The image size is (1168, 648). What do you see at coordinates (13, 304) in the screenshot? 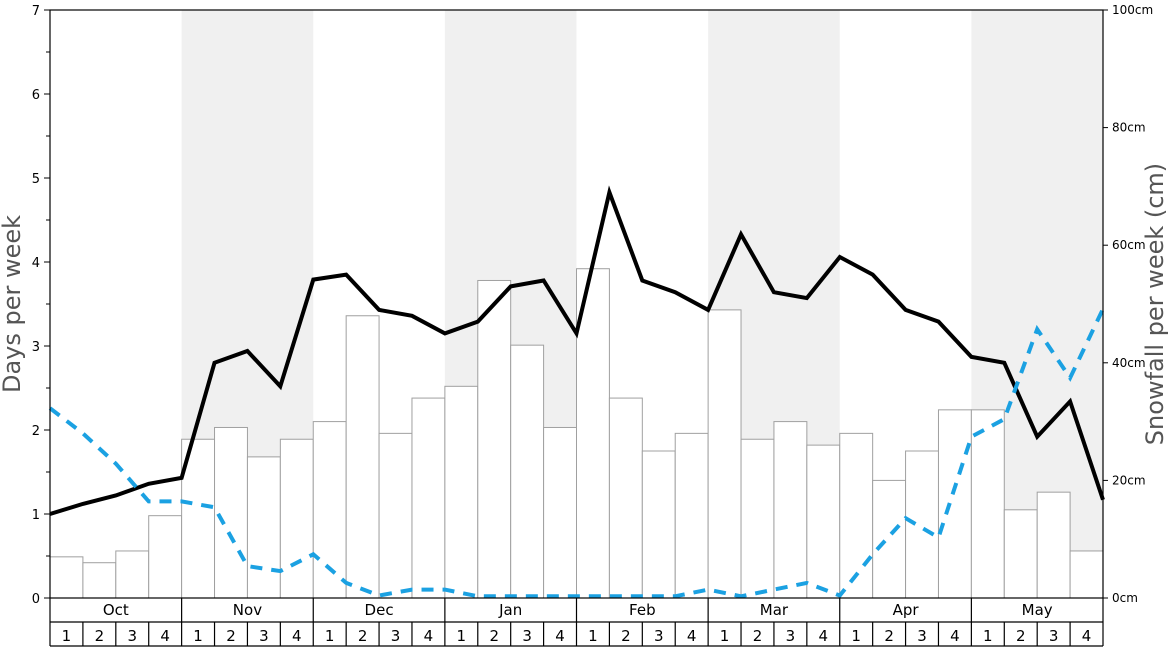
I see `y-axis-label: Days per week` at bounding box center [13, 304].